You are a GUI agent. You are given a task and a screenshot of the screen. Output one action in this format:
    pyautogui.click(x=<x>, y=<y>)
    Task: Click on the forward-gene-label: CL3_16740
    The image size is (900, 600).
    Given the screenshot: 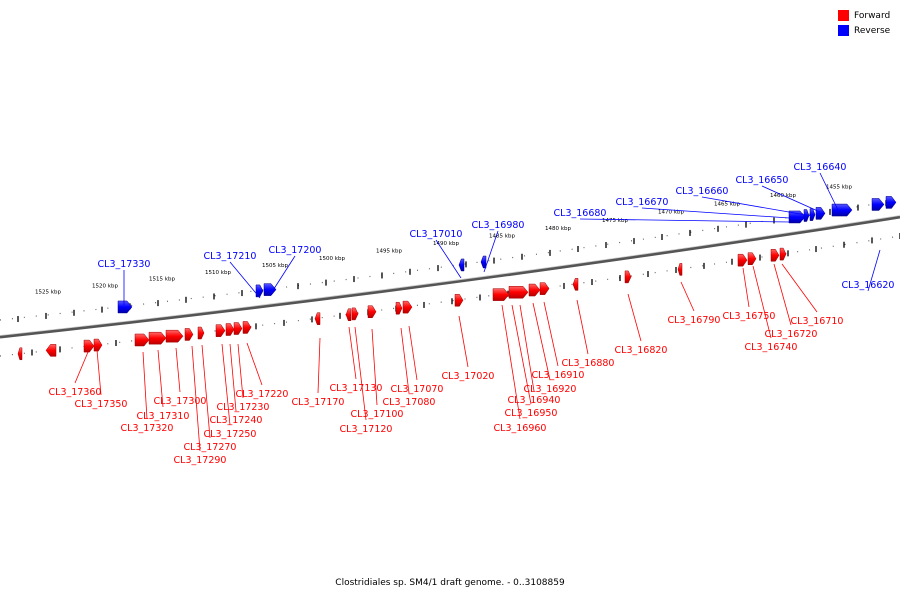 What is the action you would take?
    pyautogui.click(x=771, y=347)
    